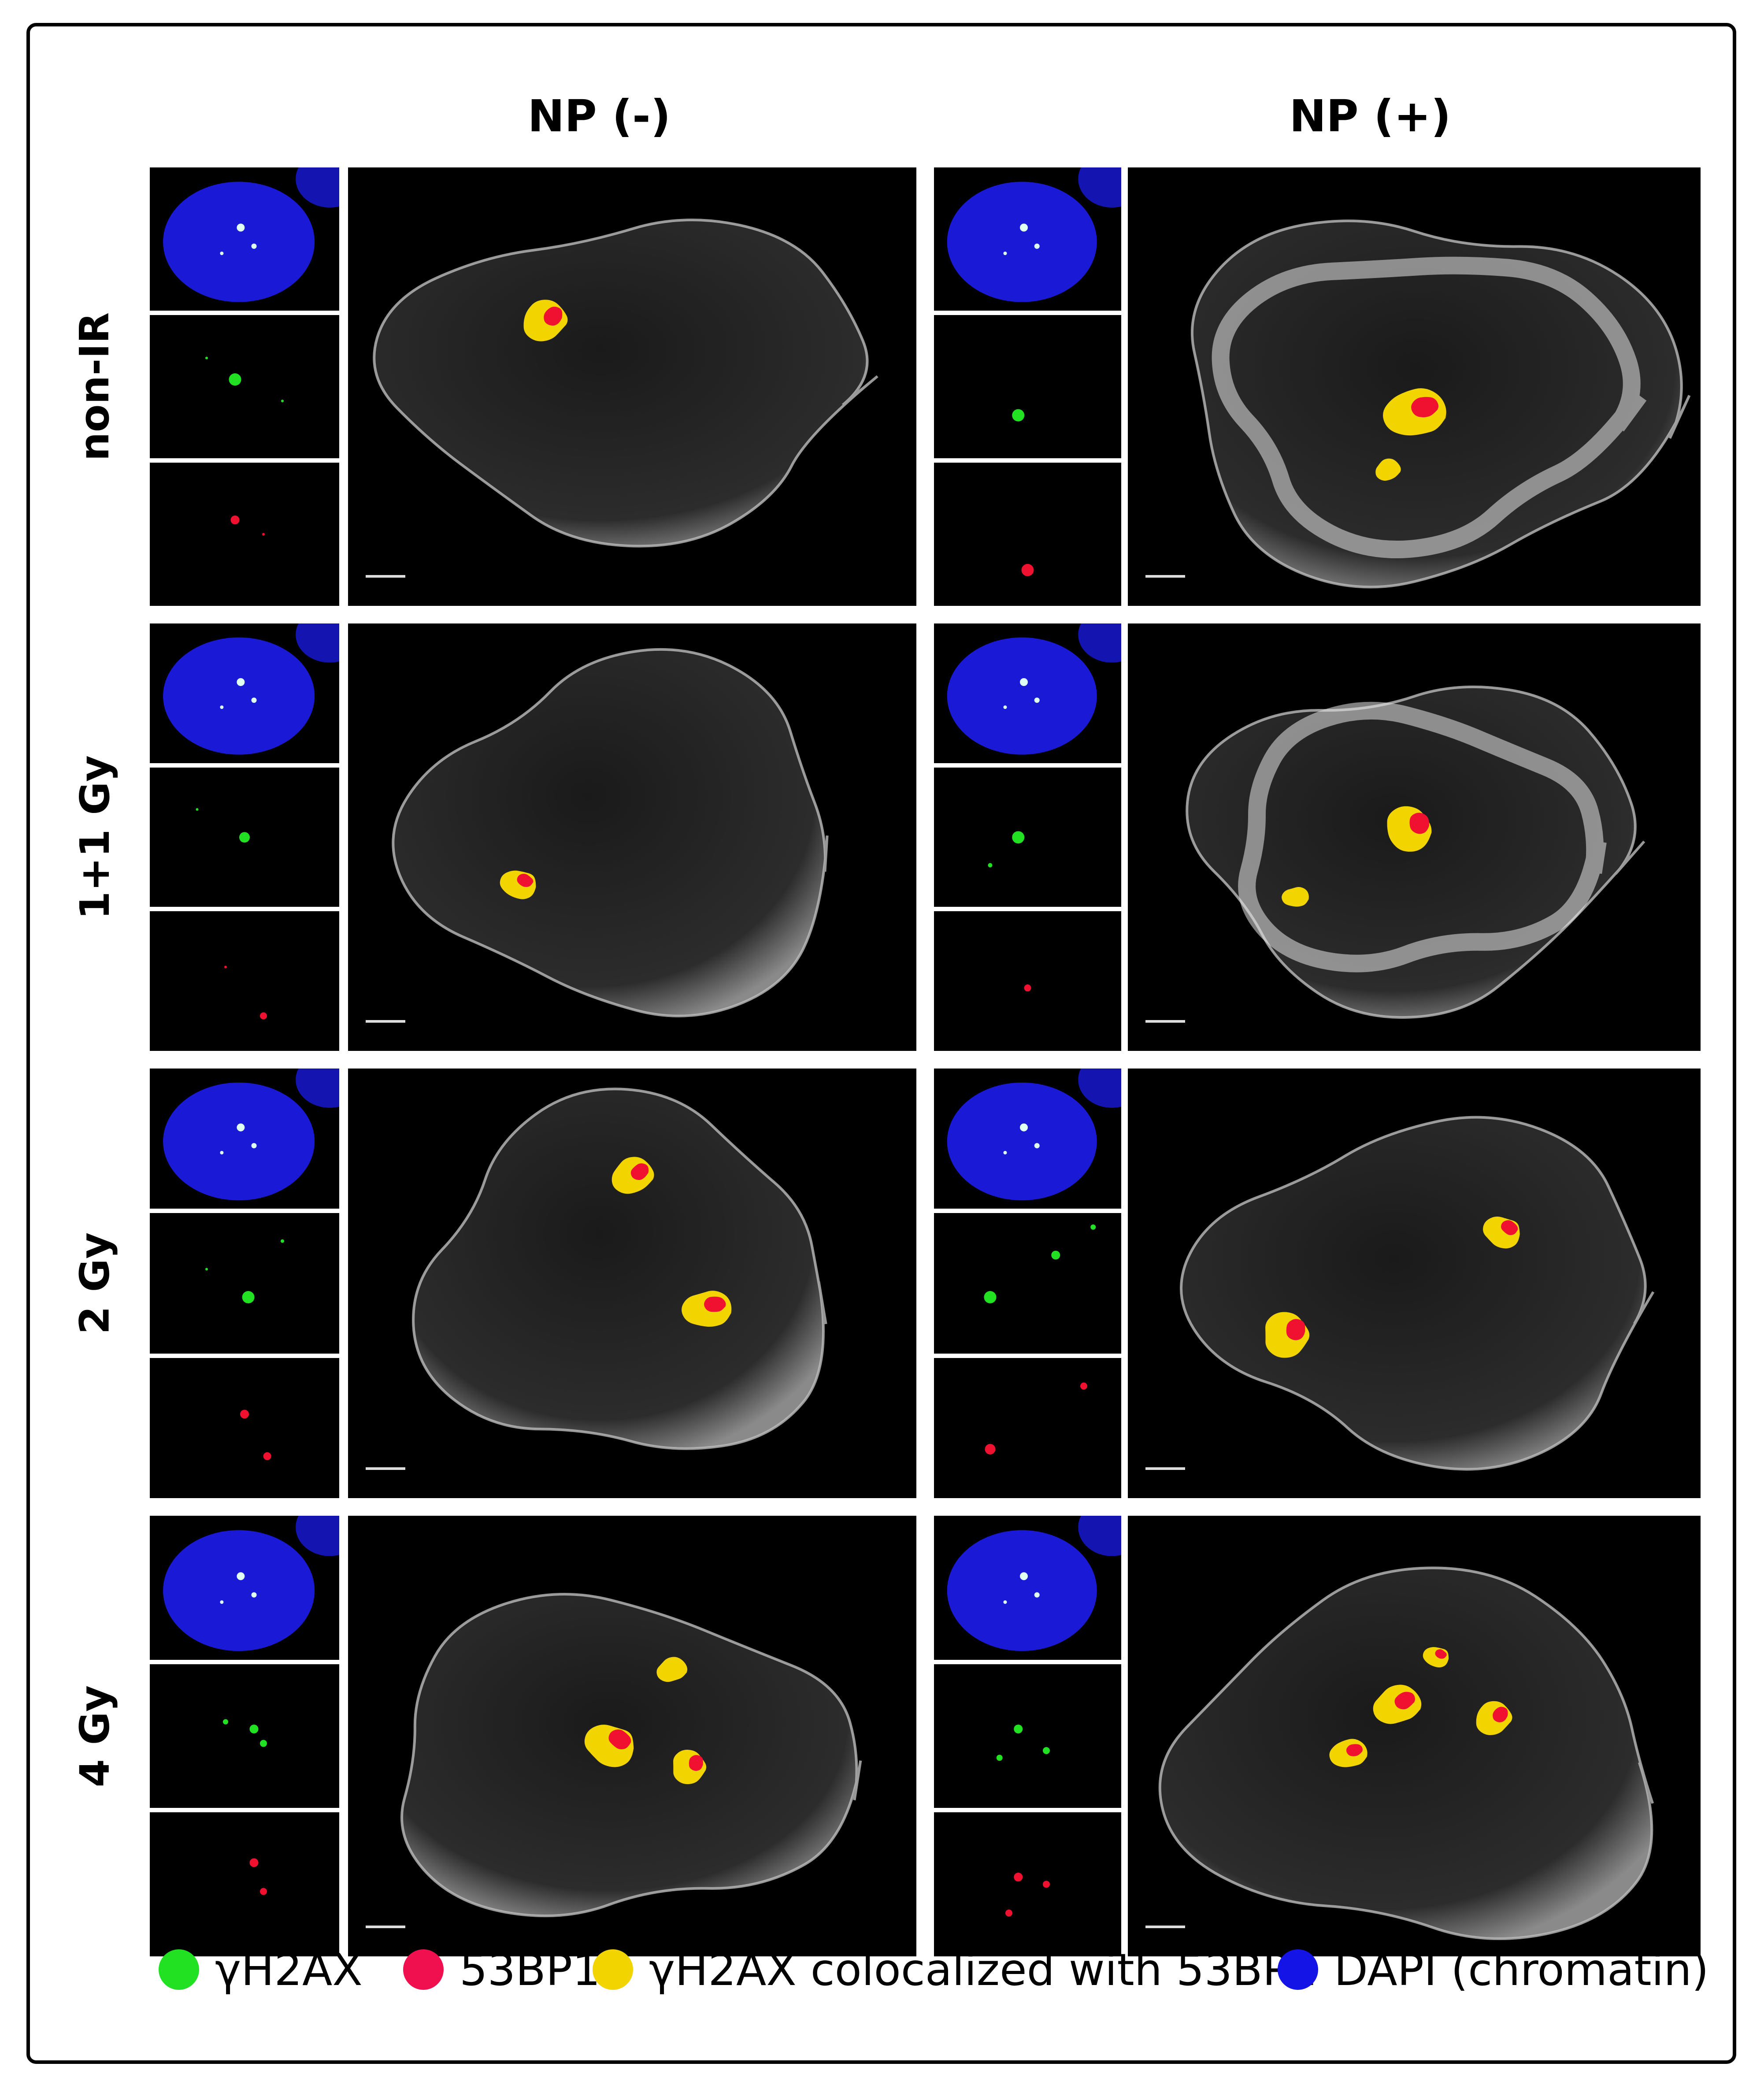  I want to click on gh2ax-panel-1plus1-gy-np-minus, so click(244, 837).